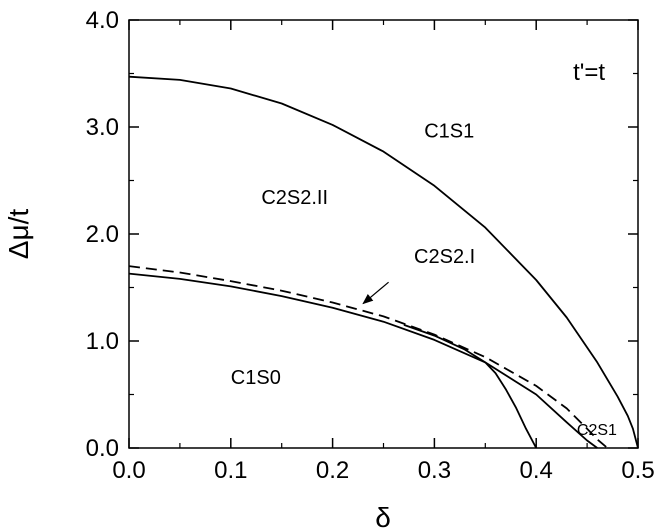 This screenshot has height=529, width=665. Describe the element at coordinates (375, 293) in the screenshot. I see `annotation-arrow` at that location.